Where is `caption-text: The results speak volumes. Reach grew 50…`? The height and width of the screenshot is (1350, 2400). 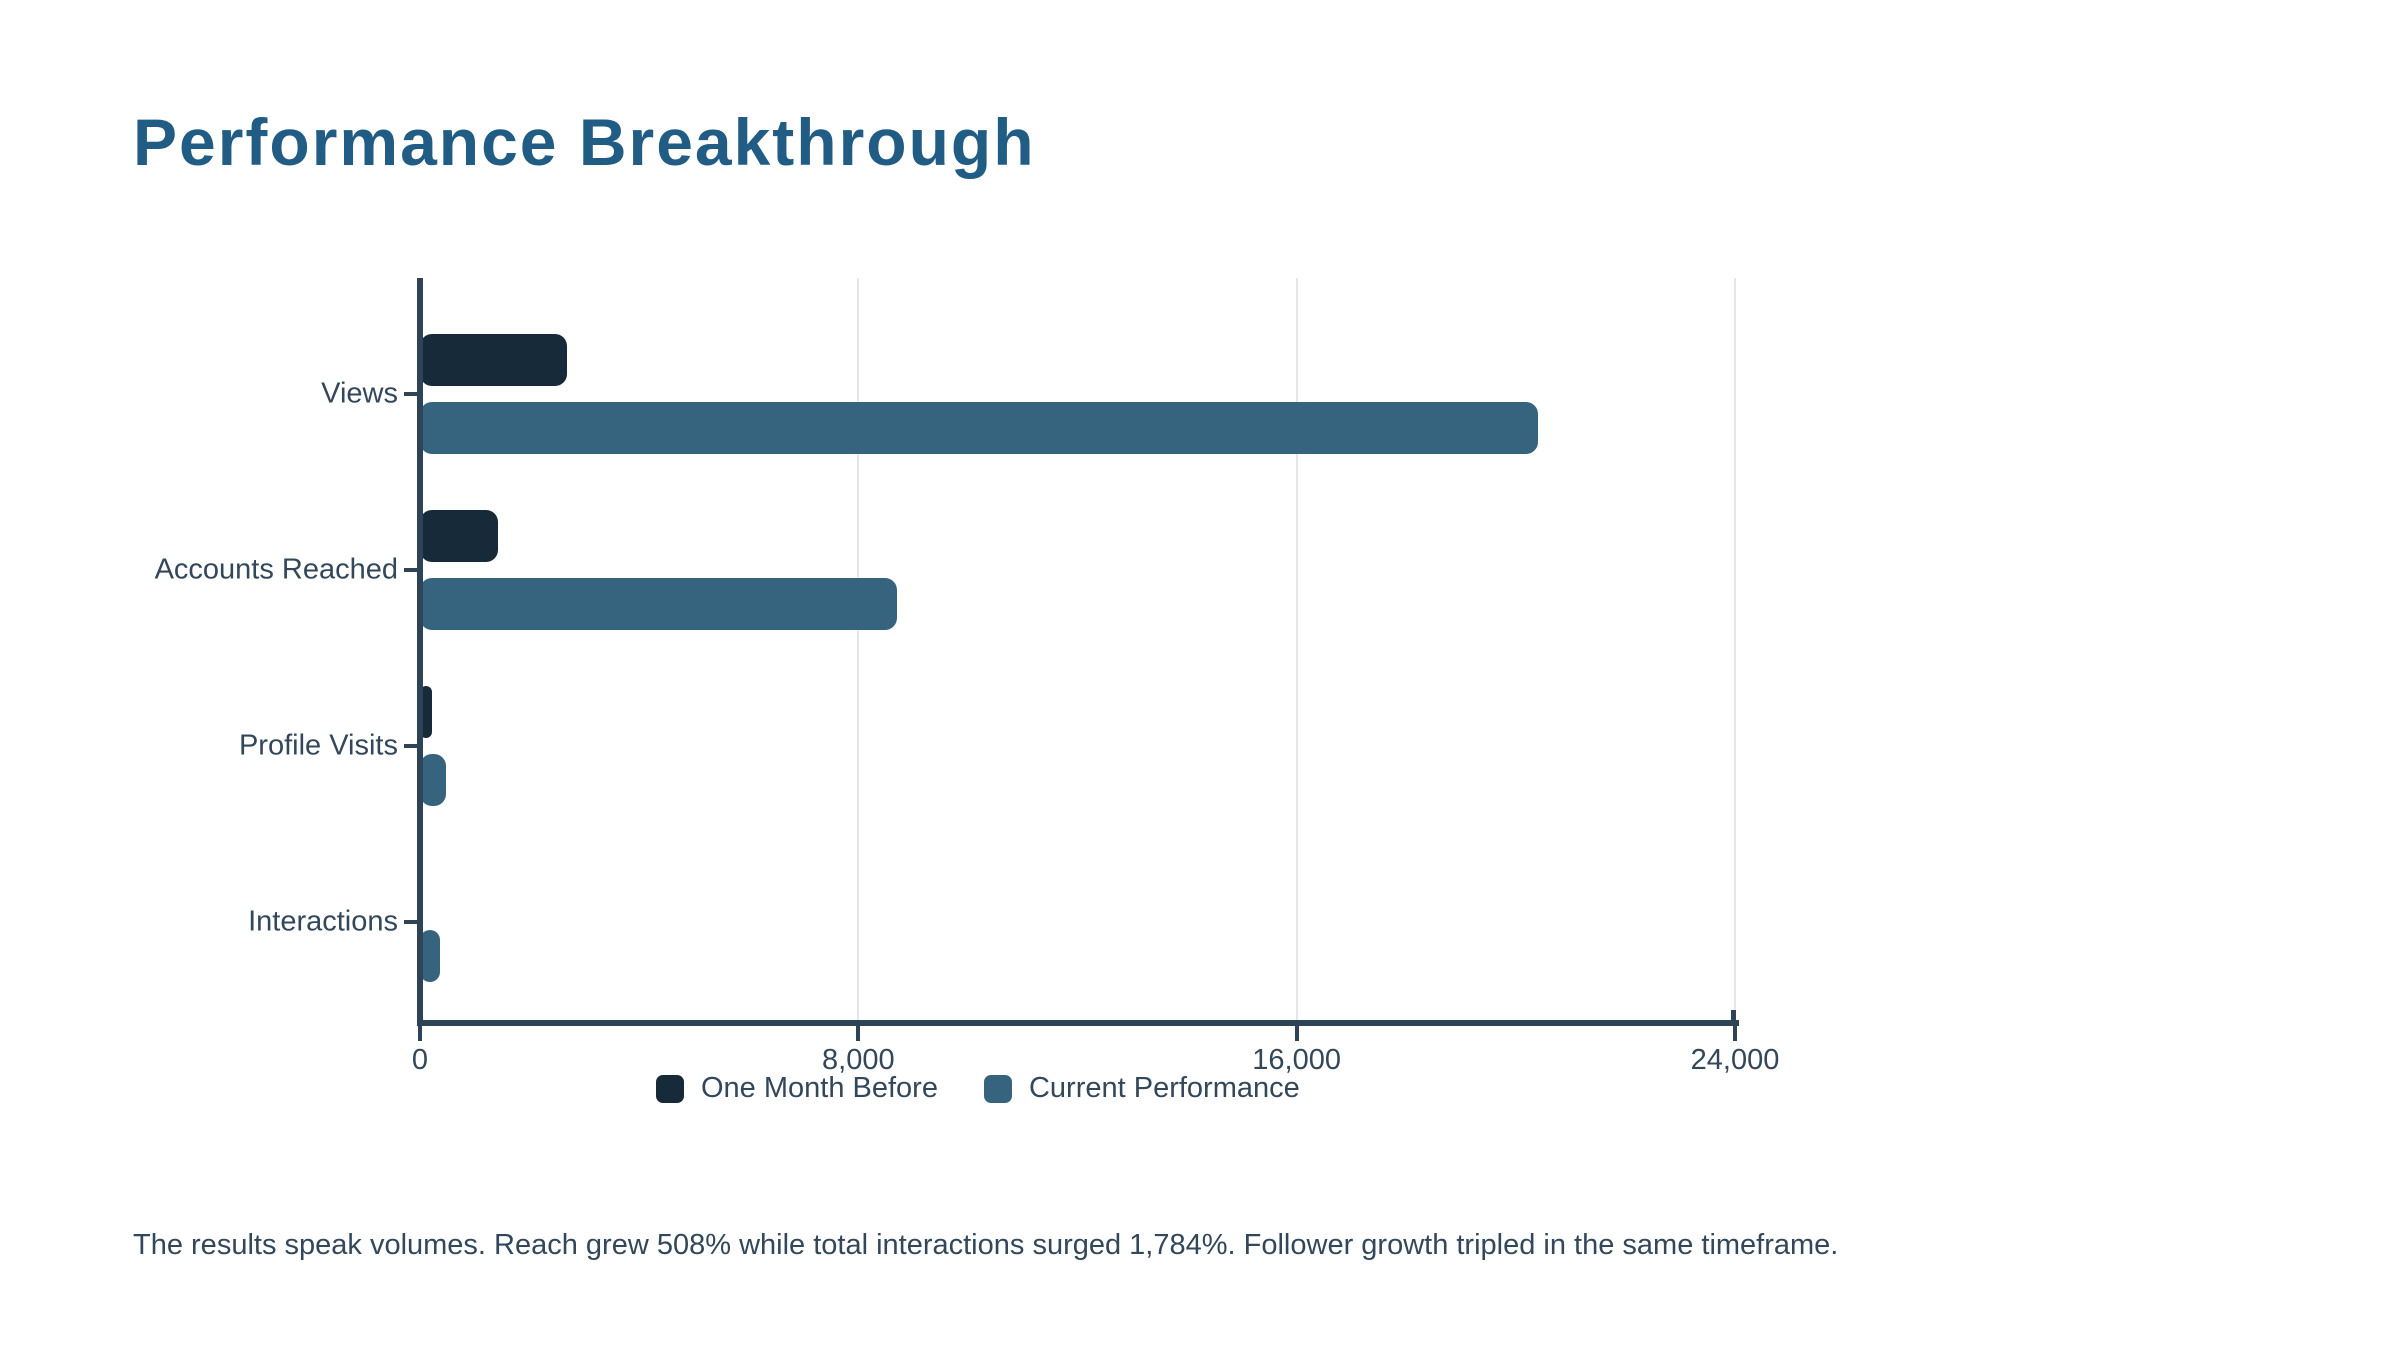 caption-text: The results speak volumes. Reach grew 50… is located at coordinates (986, 1245).